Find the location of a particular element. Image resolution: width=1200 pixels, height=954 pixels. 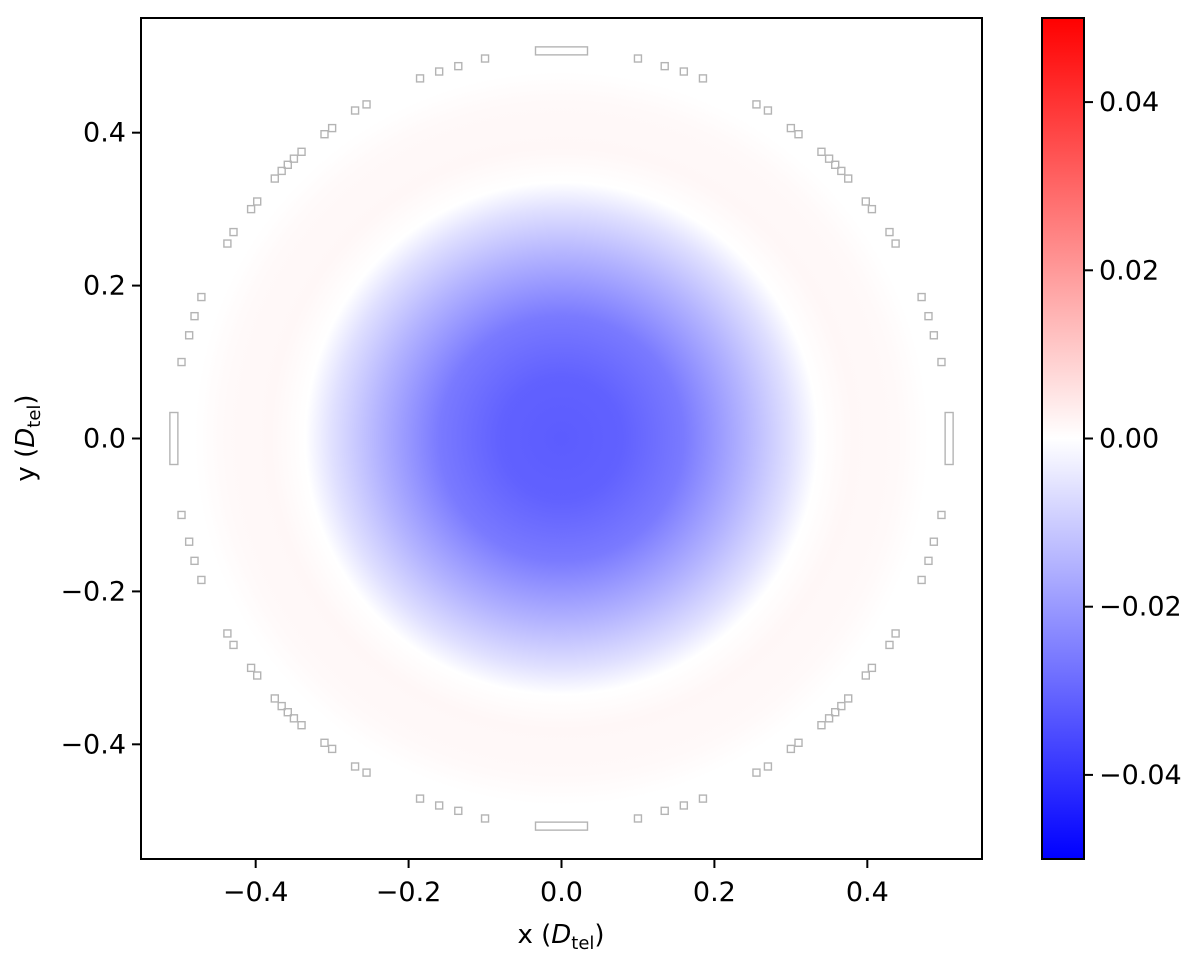

colorbar-gradient-bar is located at coordinates (1063, 438).